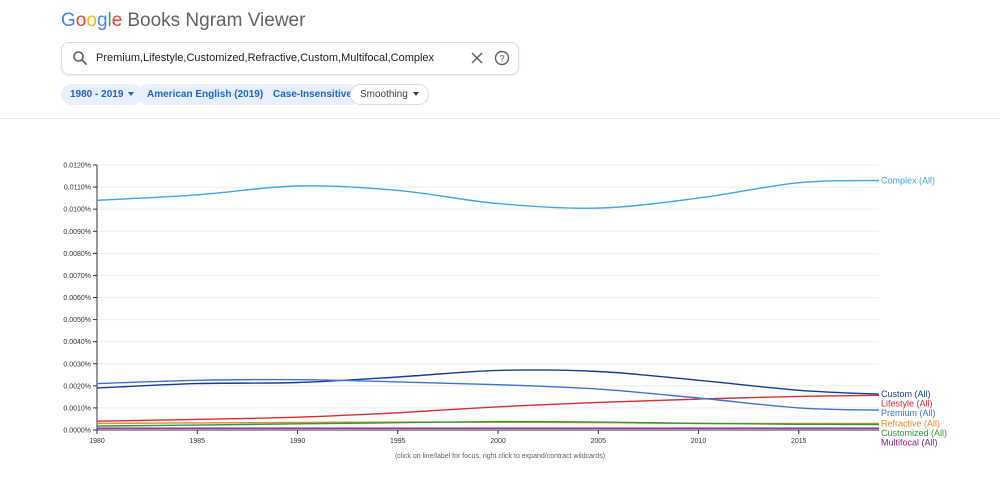 This screenshot has height=480, width=1000. Describe the element at coordinates (488, 408) in the screenshot. I see `series-line-lifestyle` at that location.